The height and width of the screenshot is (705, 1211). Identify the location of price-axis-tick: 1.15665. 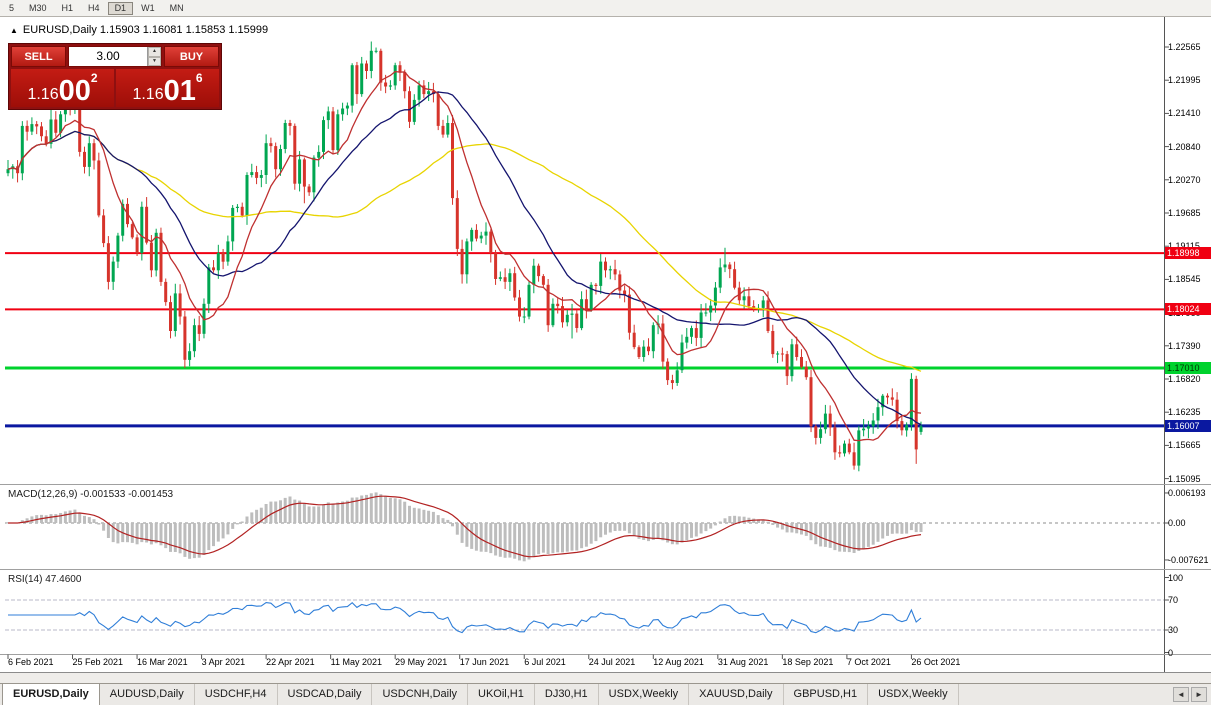
(1184, 445).